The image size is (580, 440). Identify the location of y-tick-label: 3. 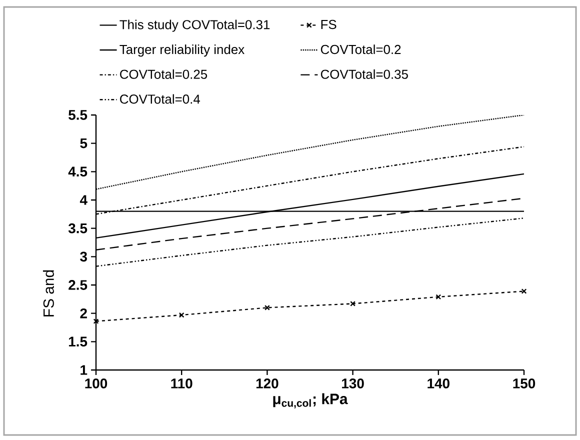
(83, 257).